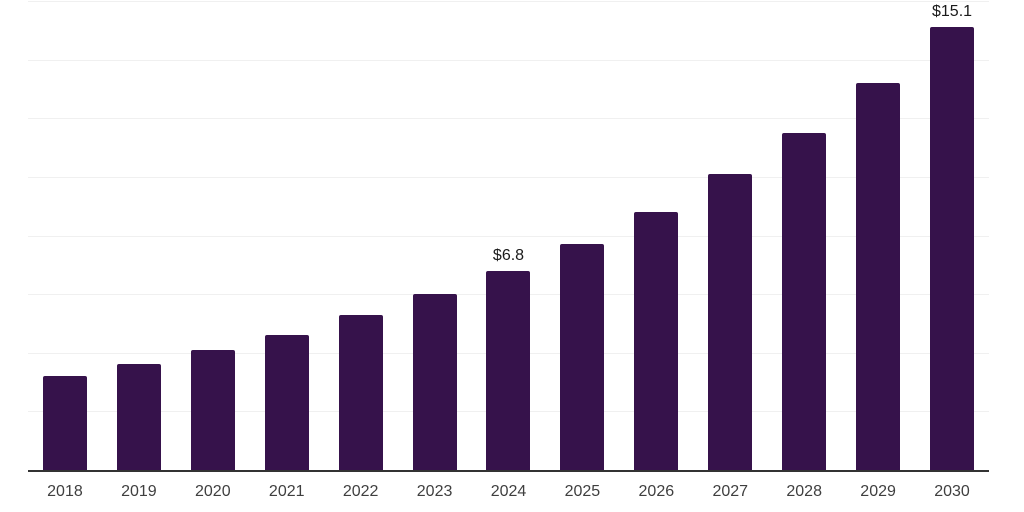 The width and height of the screenshot is (1024, 512). Describe the element at coordinates (952, 491) in the screenshot. I see `x-tick-label: 2030` at that location.